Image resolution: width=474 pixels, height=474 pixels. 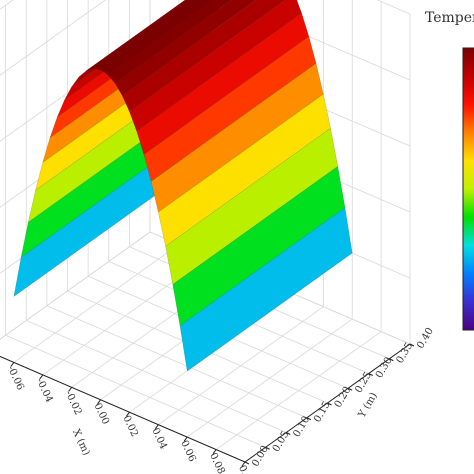 I want to click on y-tick-label: 0.00, so click(x=260, y=456).